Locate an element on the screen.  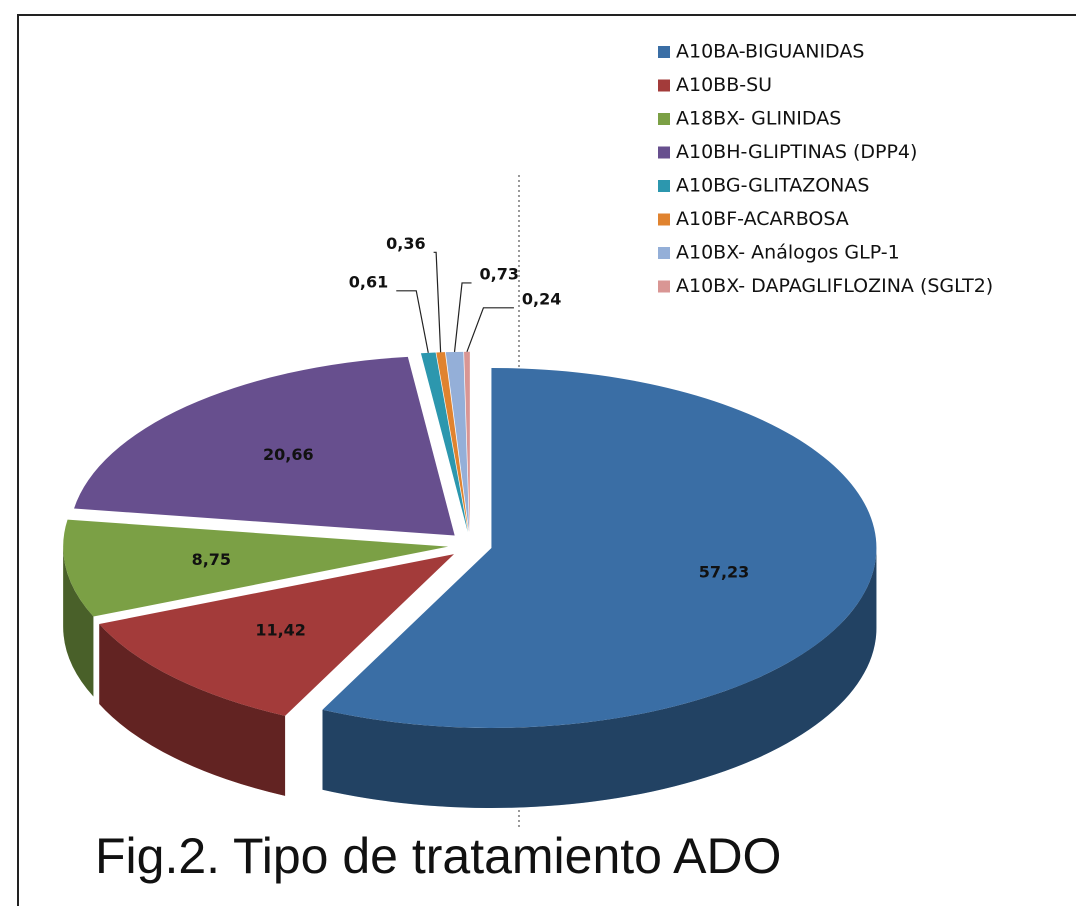
legend-label: A18BX- GLINIDAS is located at coordinates (758, 119).